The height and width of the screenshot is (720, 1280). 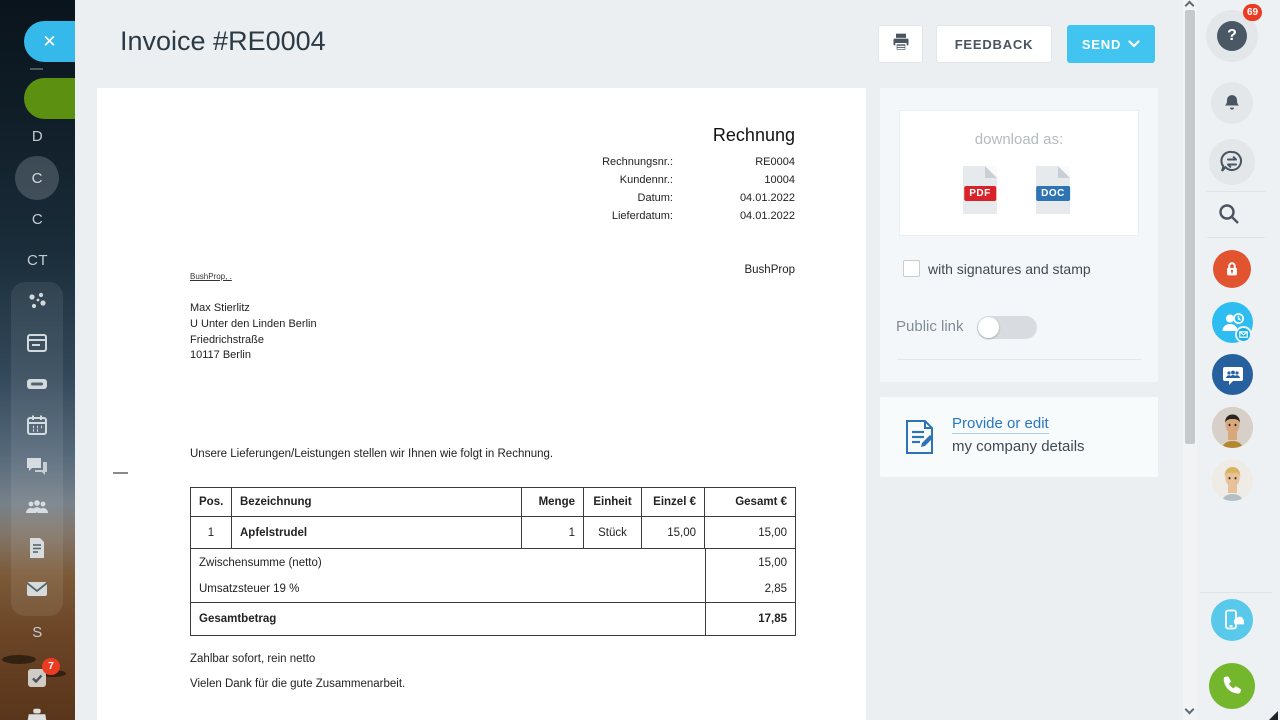 What do you see at coordinates (37, 466) in the screenshot?
I see `chat-icon` at bounding box center [37, 466].